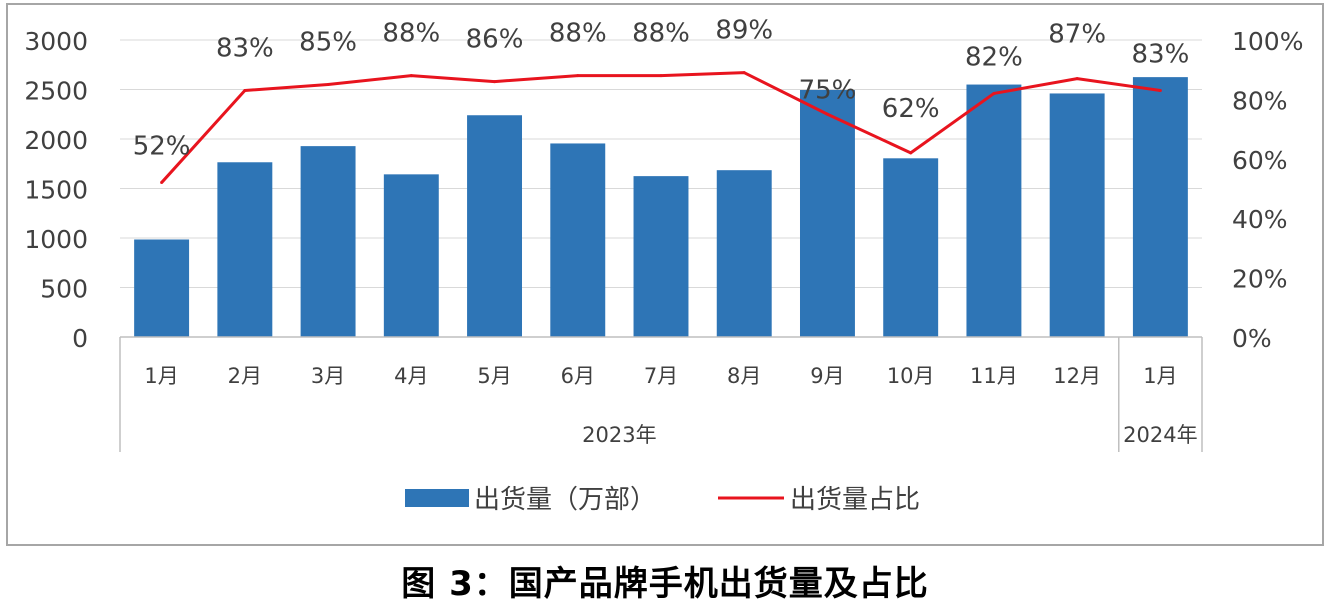  What do you see at coordinates (1260, 100) in the screenshot?
I see `y-right-tick-label: 80%` at bounding box center [1260, 100].